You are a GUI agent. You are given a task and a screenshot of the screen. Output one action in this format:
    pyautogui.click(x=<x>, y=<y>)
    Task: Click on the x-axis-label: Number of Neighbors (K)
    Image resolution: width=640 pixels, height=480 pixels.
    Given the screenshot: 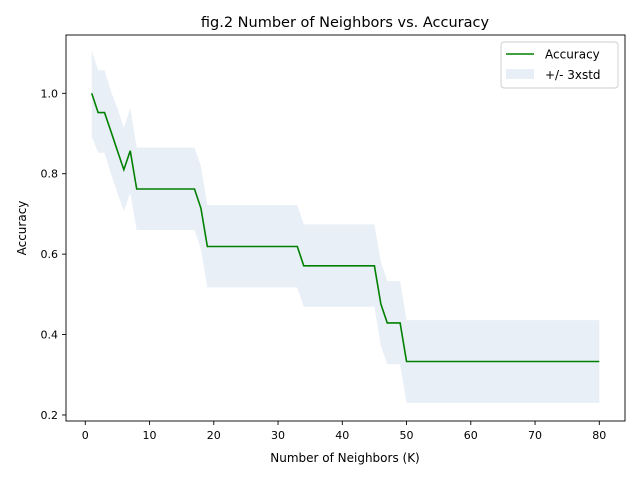 What is the action you would take?
    pyautogui.click(x=345, y=458)
    